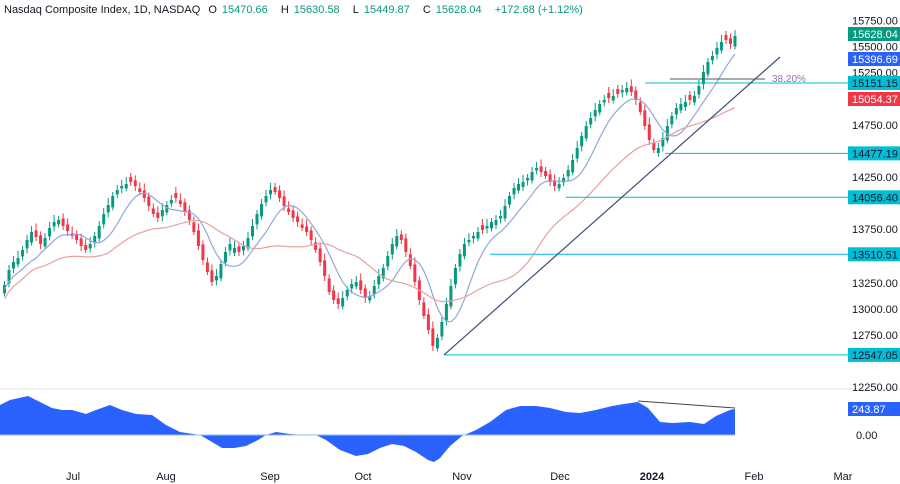 Image resolution: width=900 pixels, height=484 pixels. I want to click on oscillator-value-tag, so click(874, 409).